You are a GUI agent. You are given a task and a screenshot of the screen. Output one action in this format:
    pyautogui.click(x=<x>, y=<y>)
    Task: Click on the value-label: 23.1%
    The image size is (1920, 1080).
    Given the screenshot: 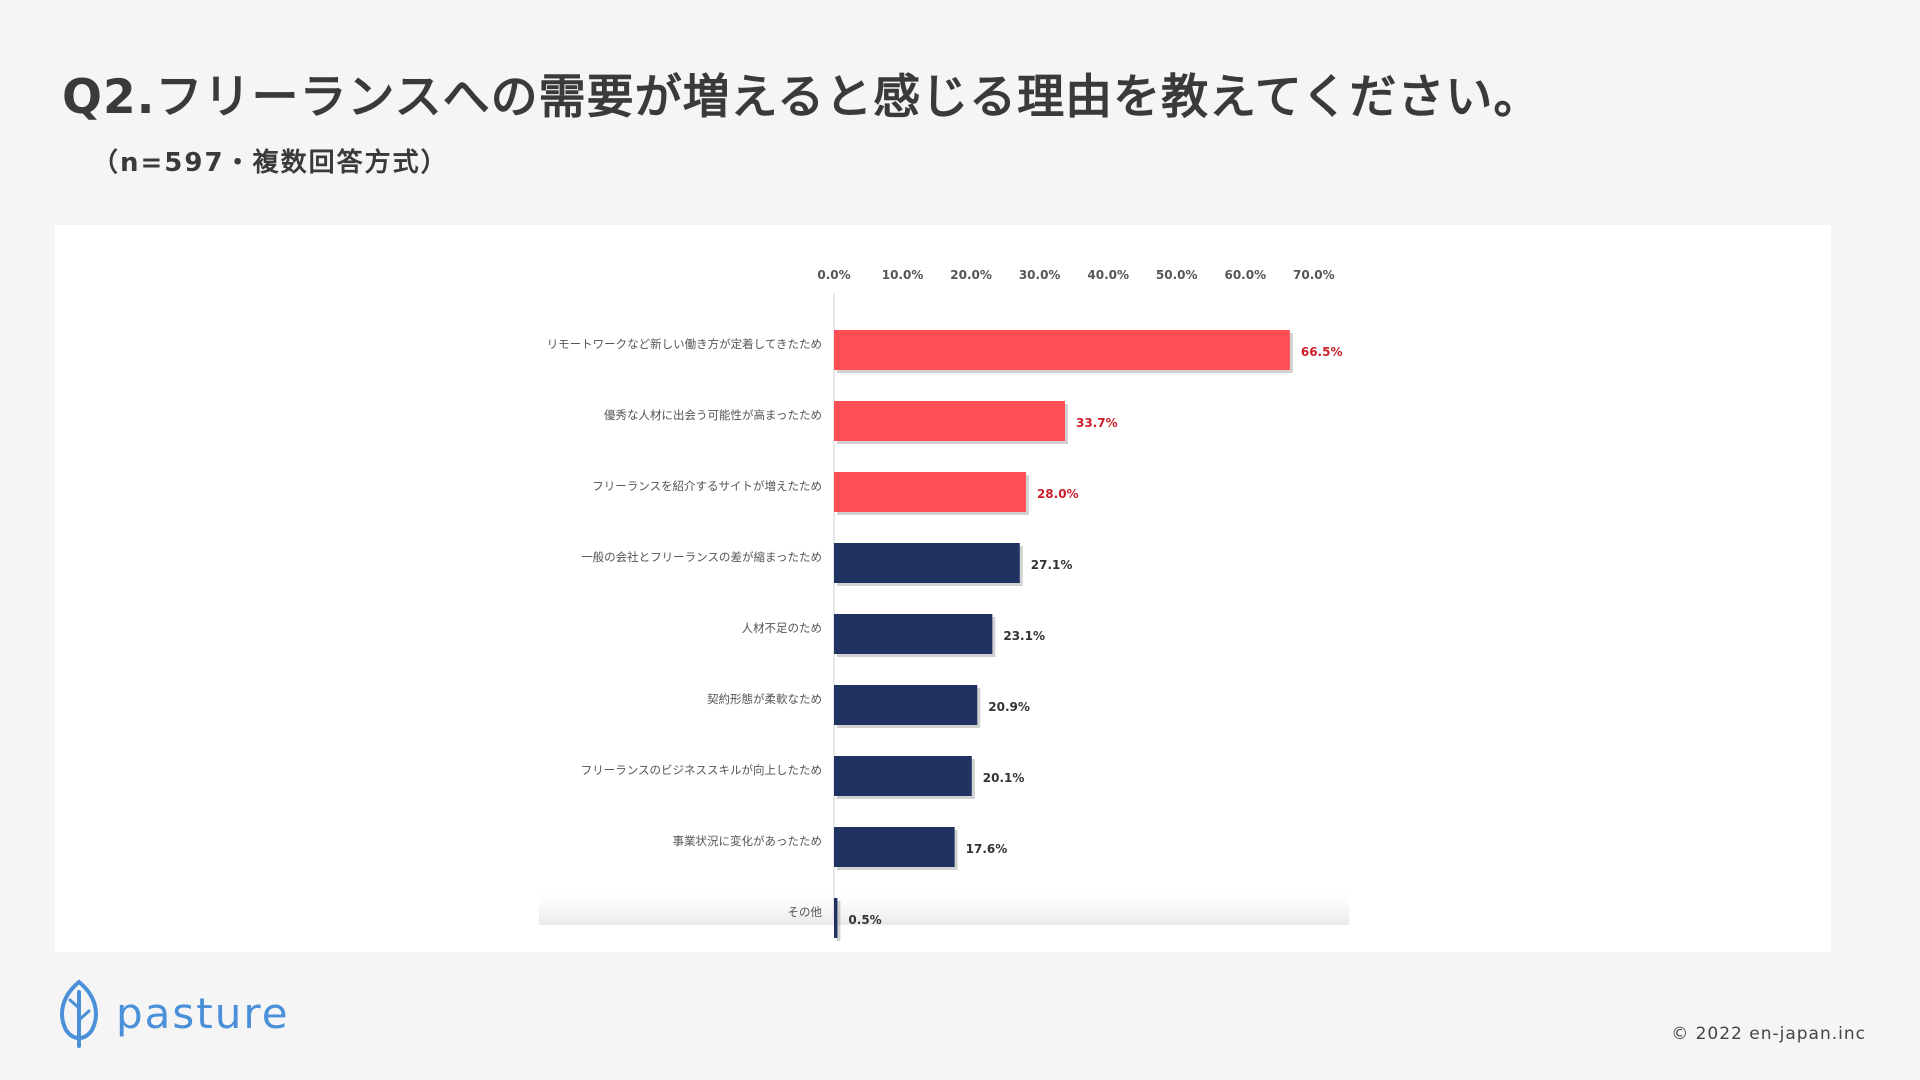 What is the action you would take?
    pyautogui.click(x=1024, y=636)
    